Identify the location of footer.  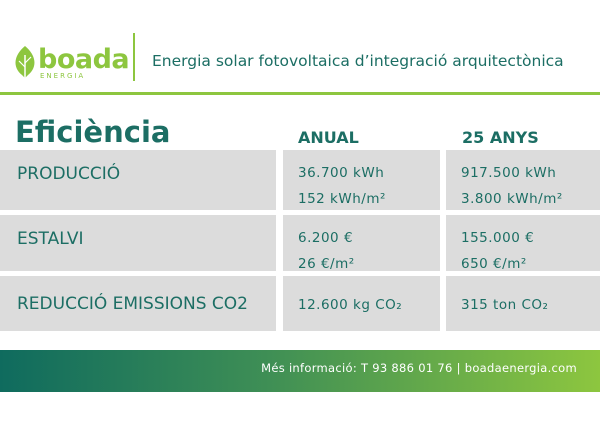
(300, 371).